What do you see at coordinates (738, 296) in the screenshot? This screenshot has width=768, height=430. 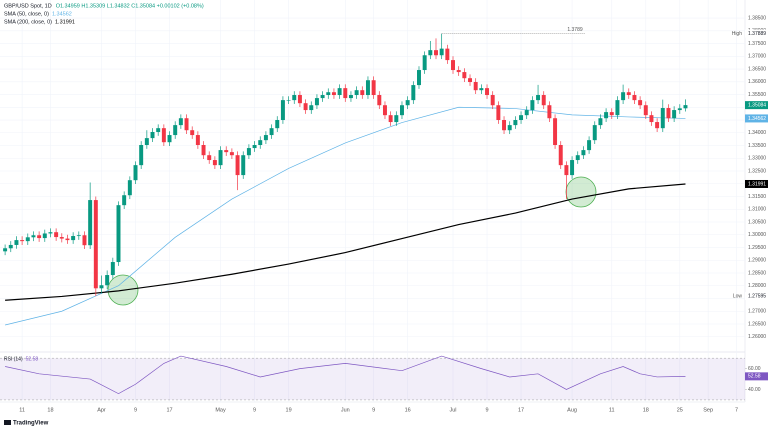 I see `low-label: Low` at bounding box center [738, 296].